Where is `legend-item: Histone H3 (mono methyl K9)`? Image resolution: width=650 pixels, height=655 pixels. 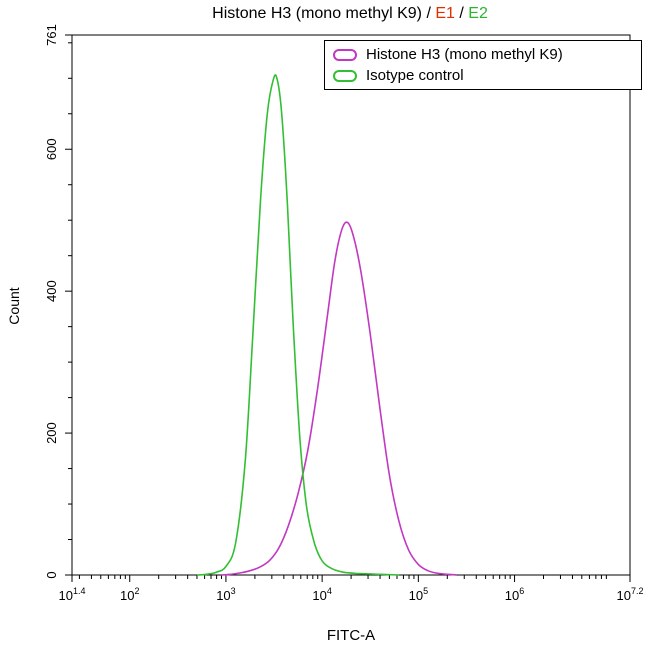
legend-item: Histone H3 (mono methyl K9) is located at coordinates (483, 54).